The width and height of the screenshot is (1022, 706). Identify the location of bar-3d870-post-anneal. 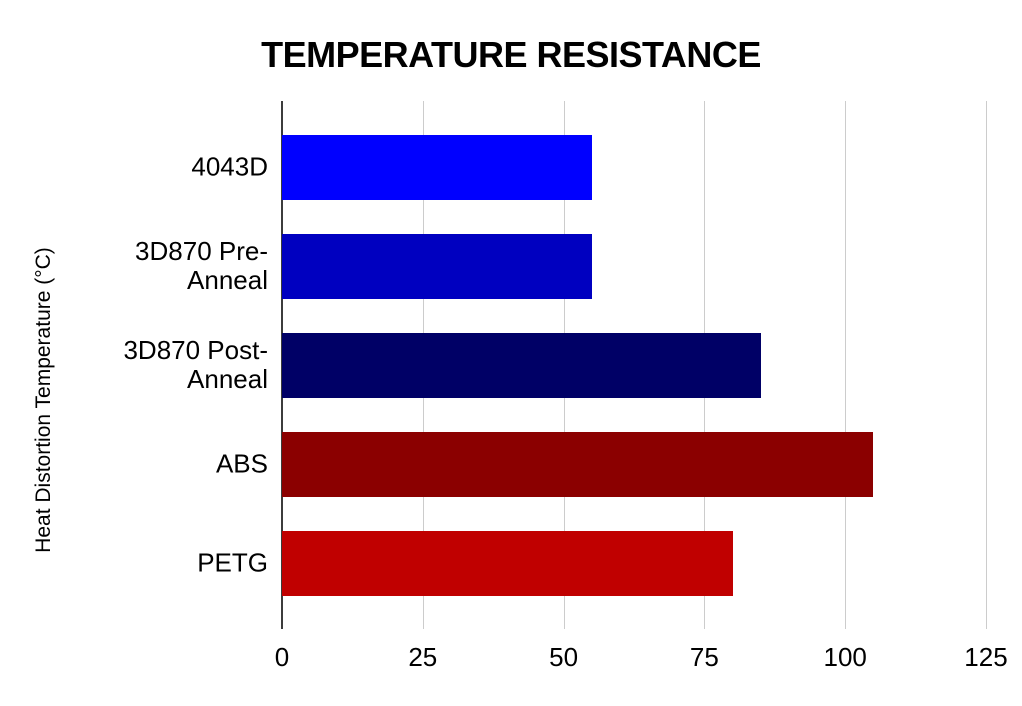
(521, 365).